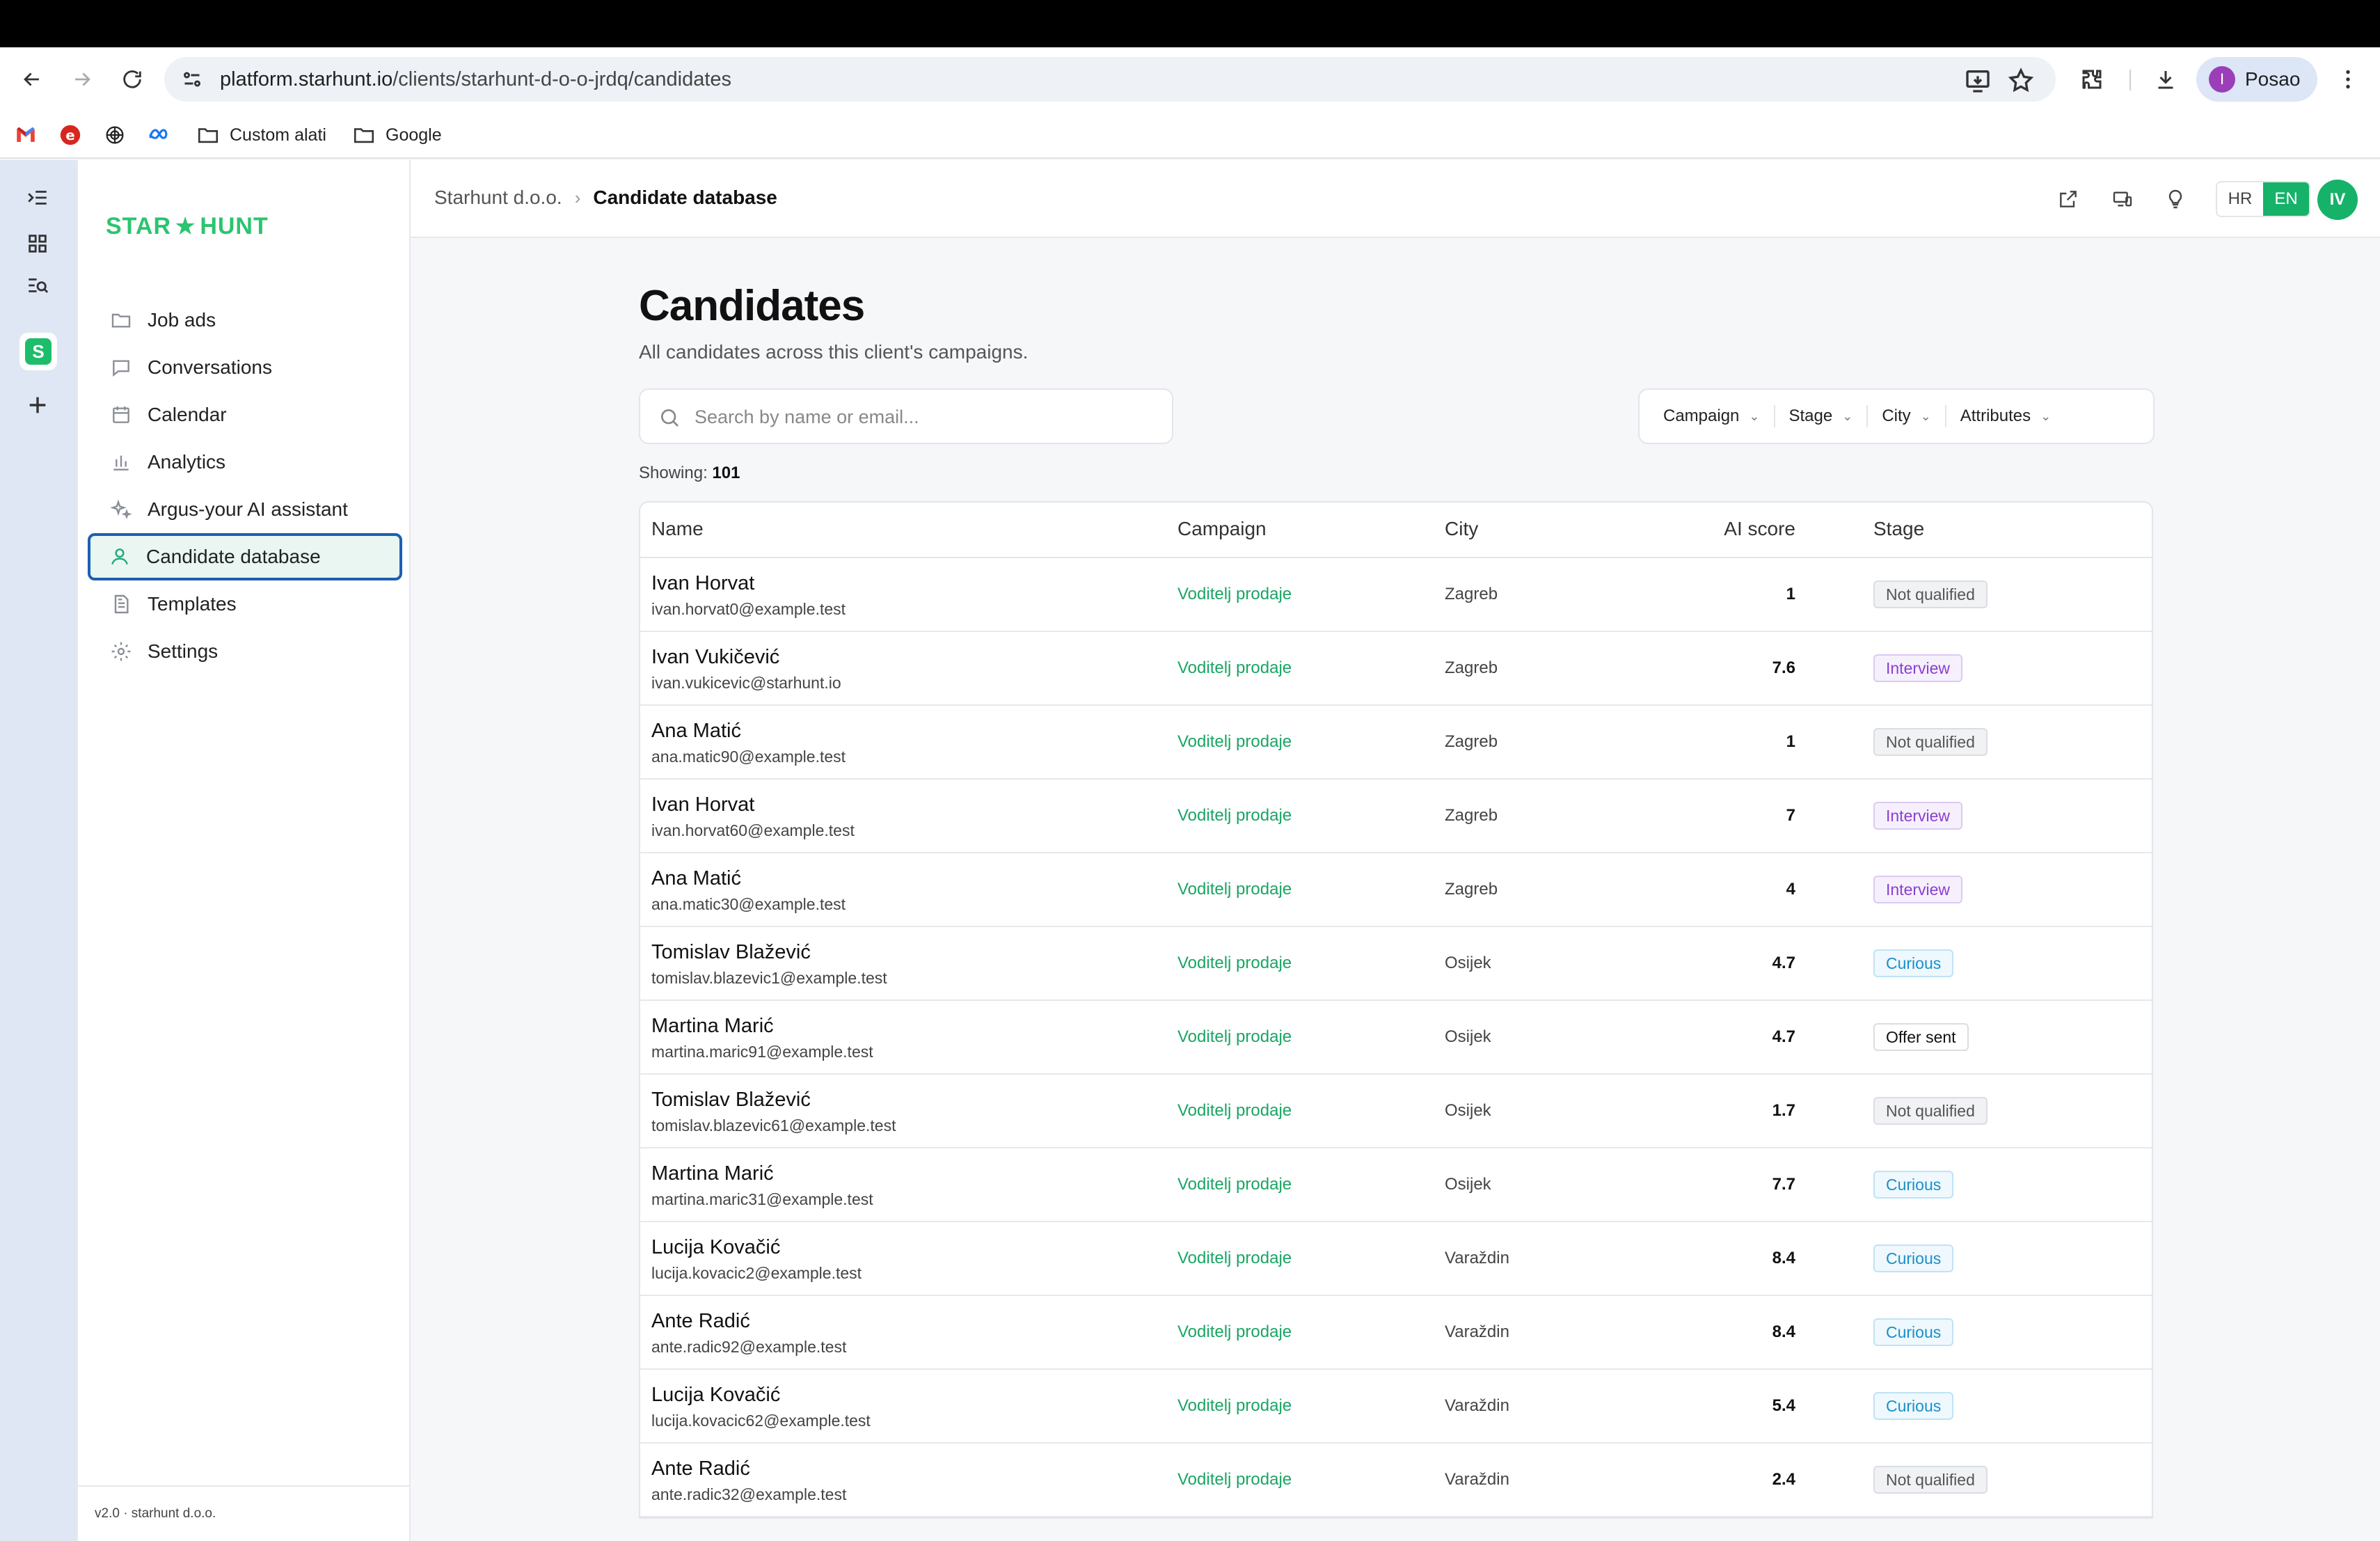 Image resolution: width=2380 pixels, height=1541 pixels. Describe the element at coordinates (1759, 528) in the screenshot. I see `column-header-ai-score: AI score` at that location.